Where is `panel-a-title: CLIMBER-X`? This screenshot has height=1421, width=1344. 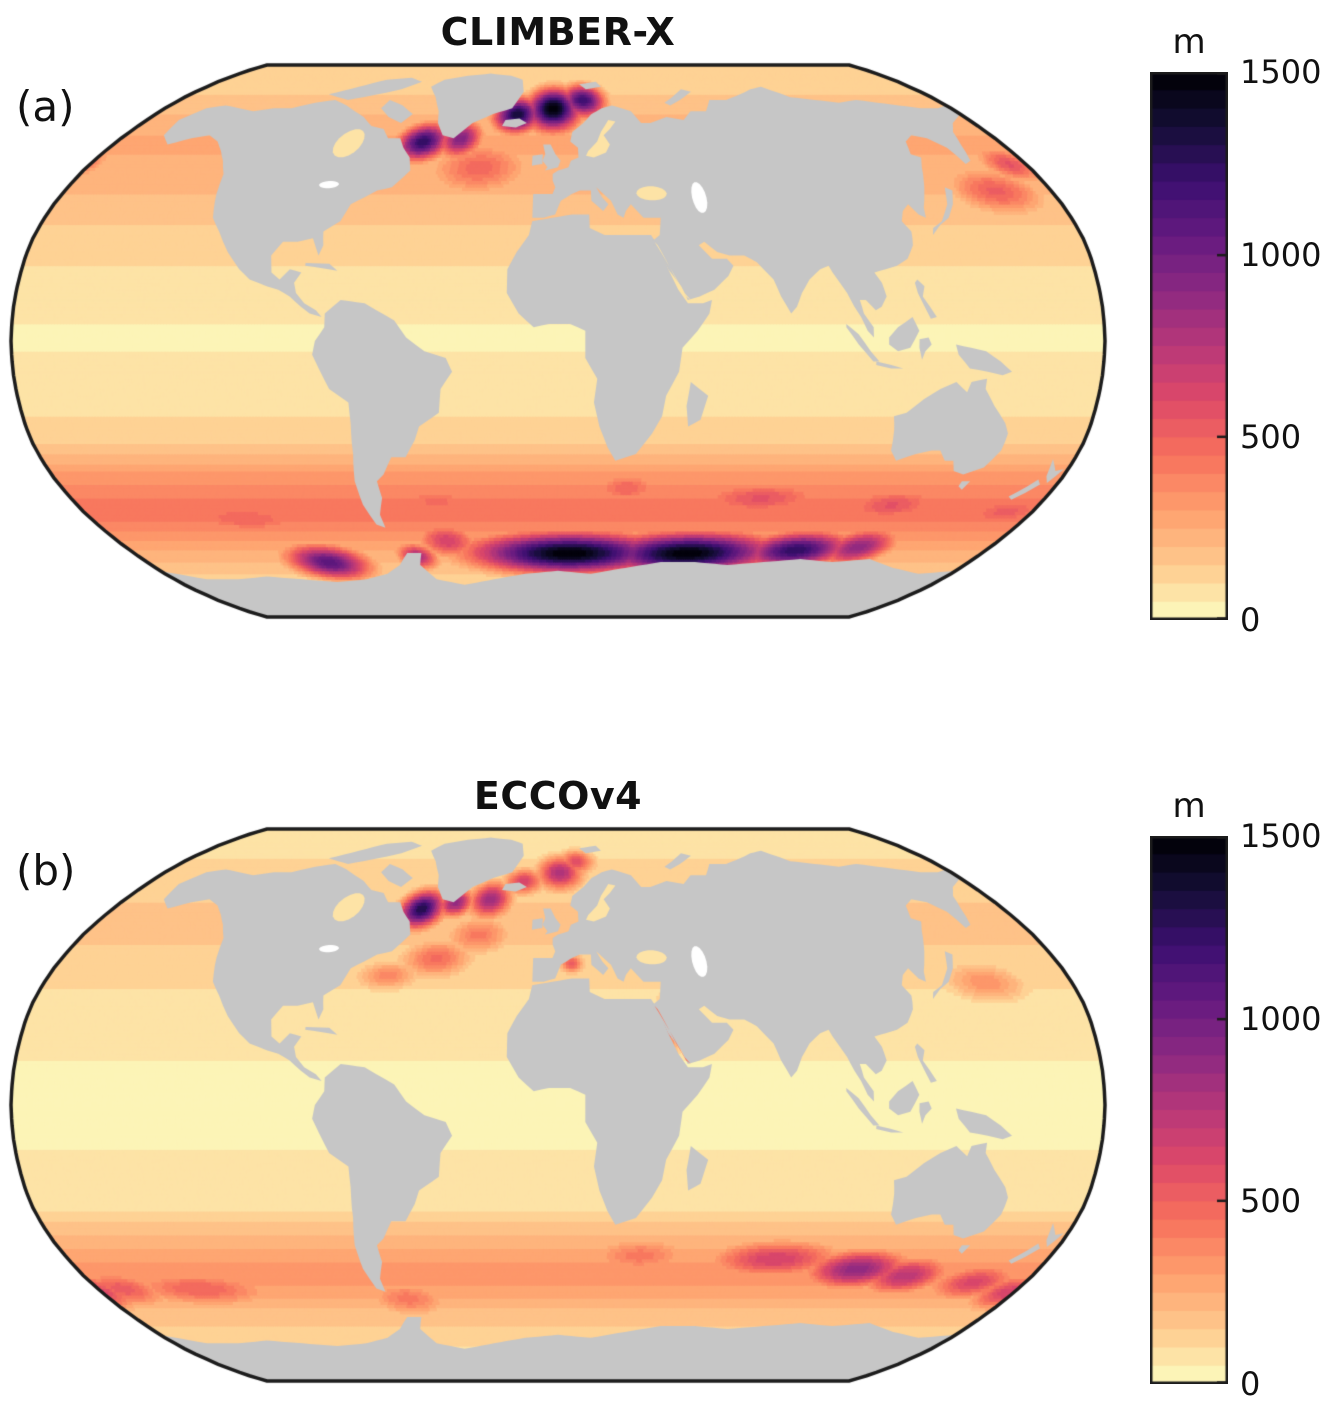
panel-a-title: CLIMBER-X is located at coordinates (558, 32).